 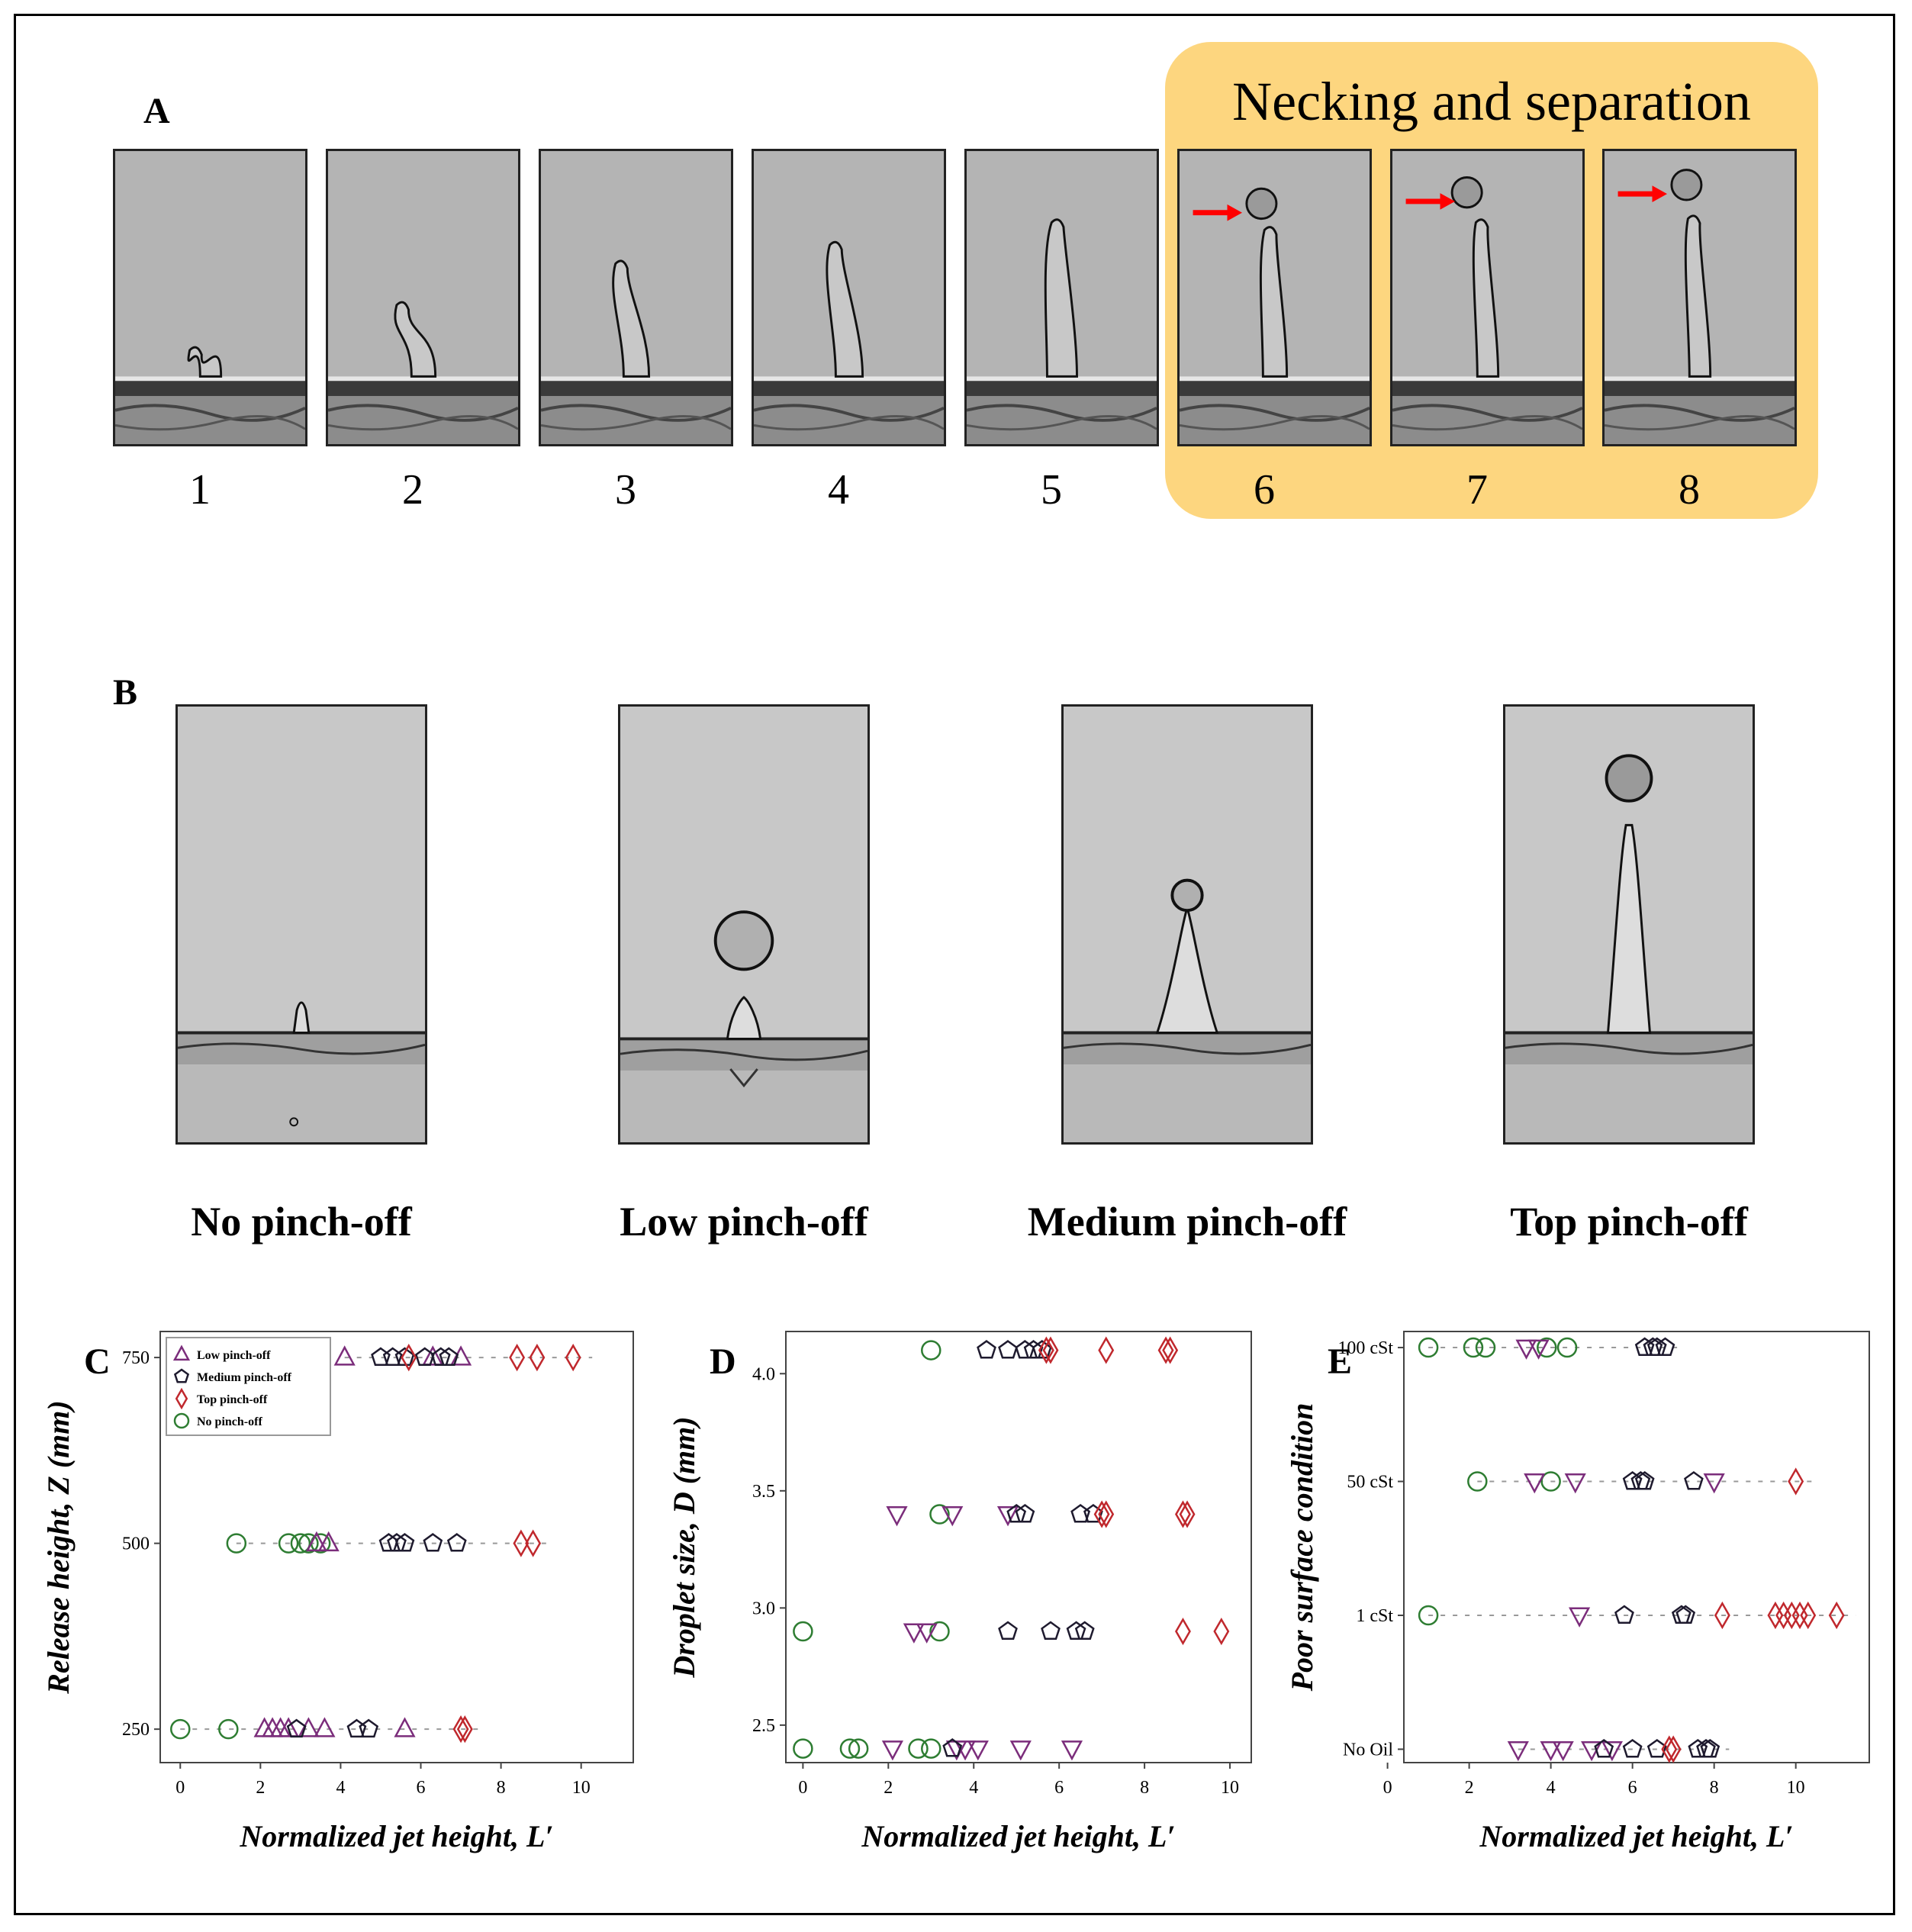 I want to click on series-low-pinch-off, so click(x=1616, y=1550).